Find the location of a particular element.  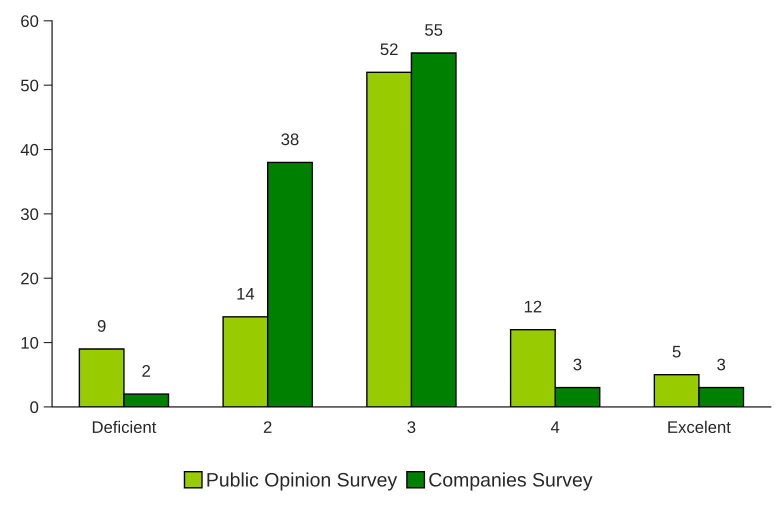

data-label: 38 is located at coordinates (289, 139).